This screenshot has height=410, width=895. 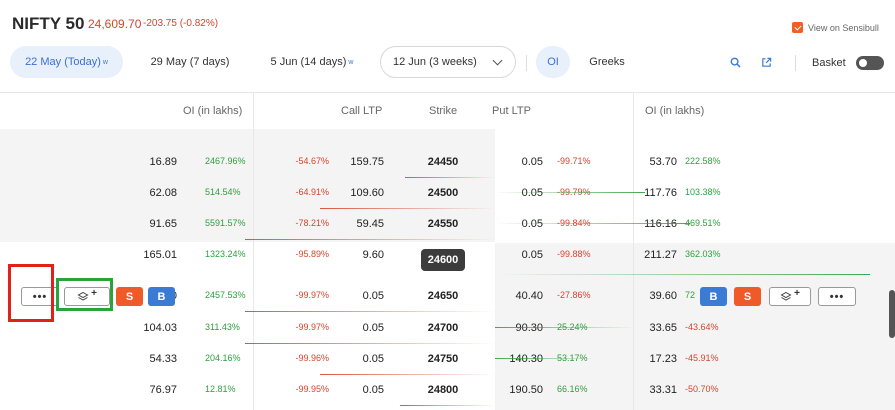 What do you see at coordinates (163, 162) in the screenshot?
I see `call-oi-value: 16.89` at bounding box center [163, 162].